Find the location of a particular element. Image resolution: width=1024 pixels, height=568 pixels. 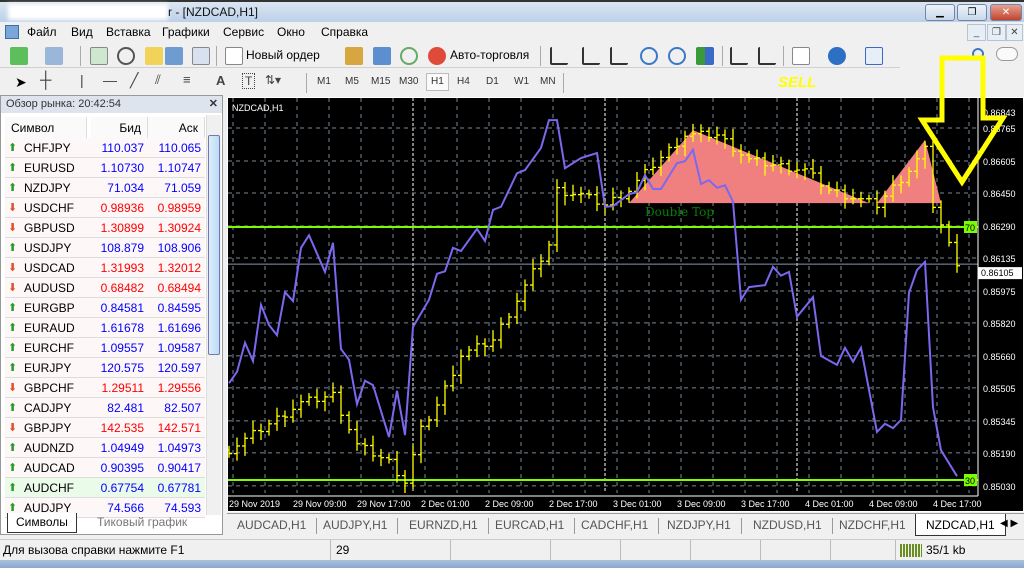

chart-tab: CADCHF,H1 is located at coordinates (615, 526).